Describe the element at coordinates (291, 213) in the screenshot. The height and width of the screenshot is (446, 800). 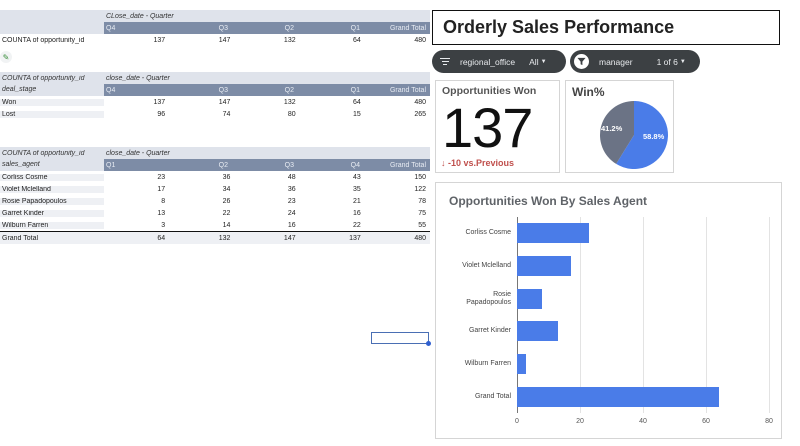
I see `cell: 24` at that location.